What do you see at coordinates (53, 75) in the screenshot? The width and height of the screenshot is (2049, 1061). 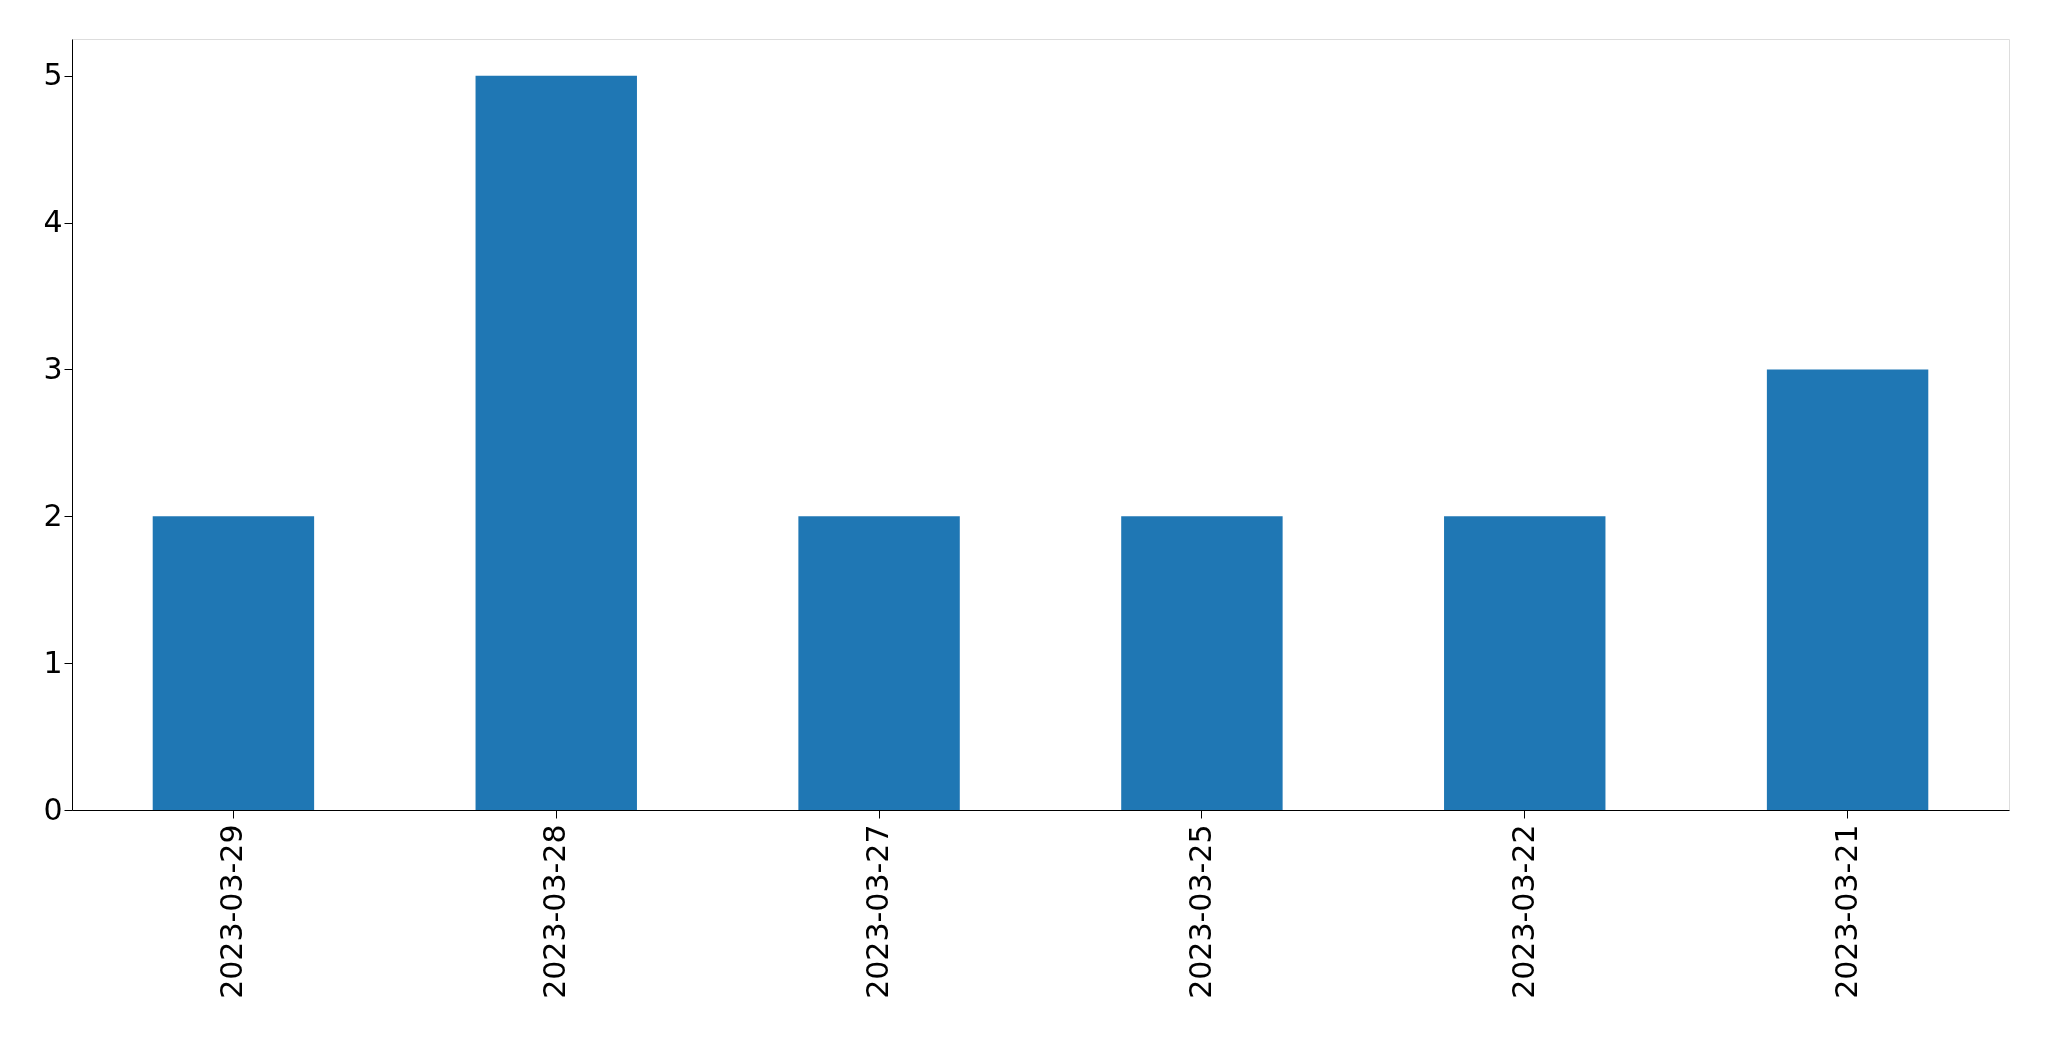 I see `y-tick-label: 5` at bounding box center [53, 75].